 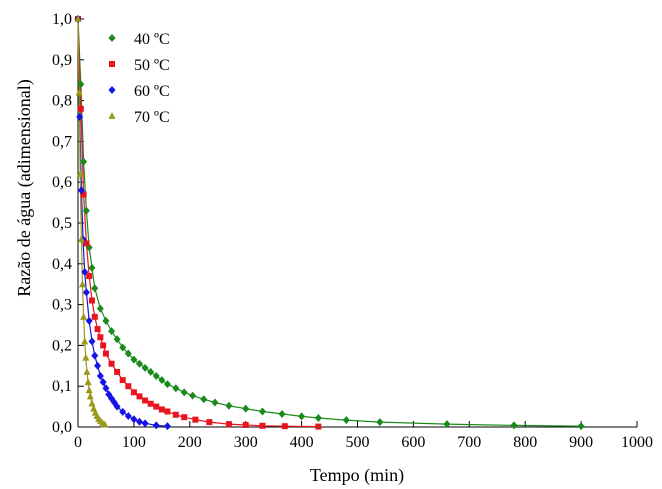 What do you see at coordinates (637, 442) in the screenshot?
I see `x-tick-label: 1000` at bounding box center [637, 442].